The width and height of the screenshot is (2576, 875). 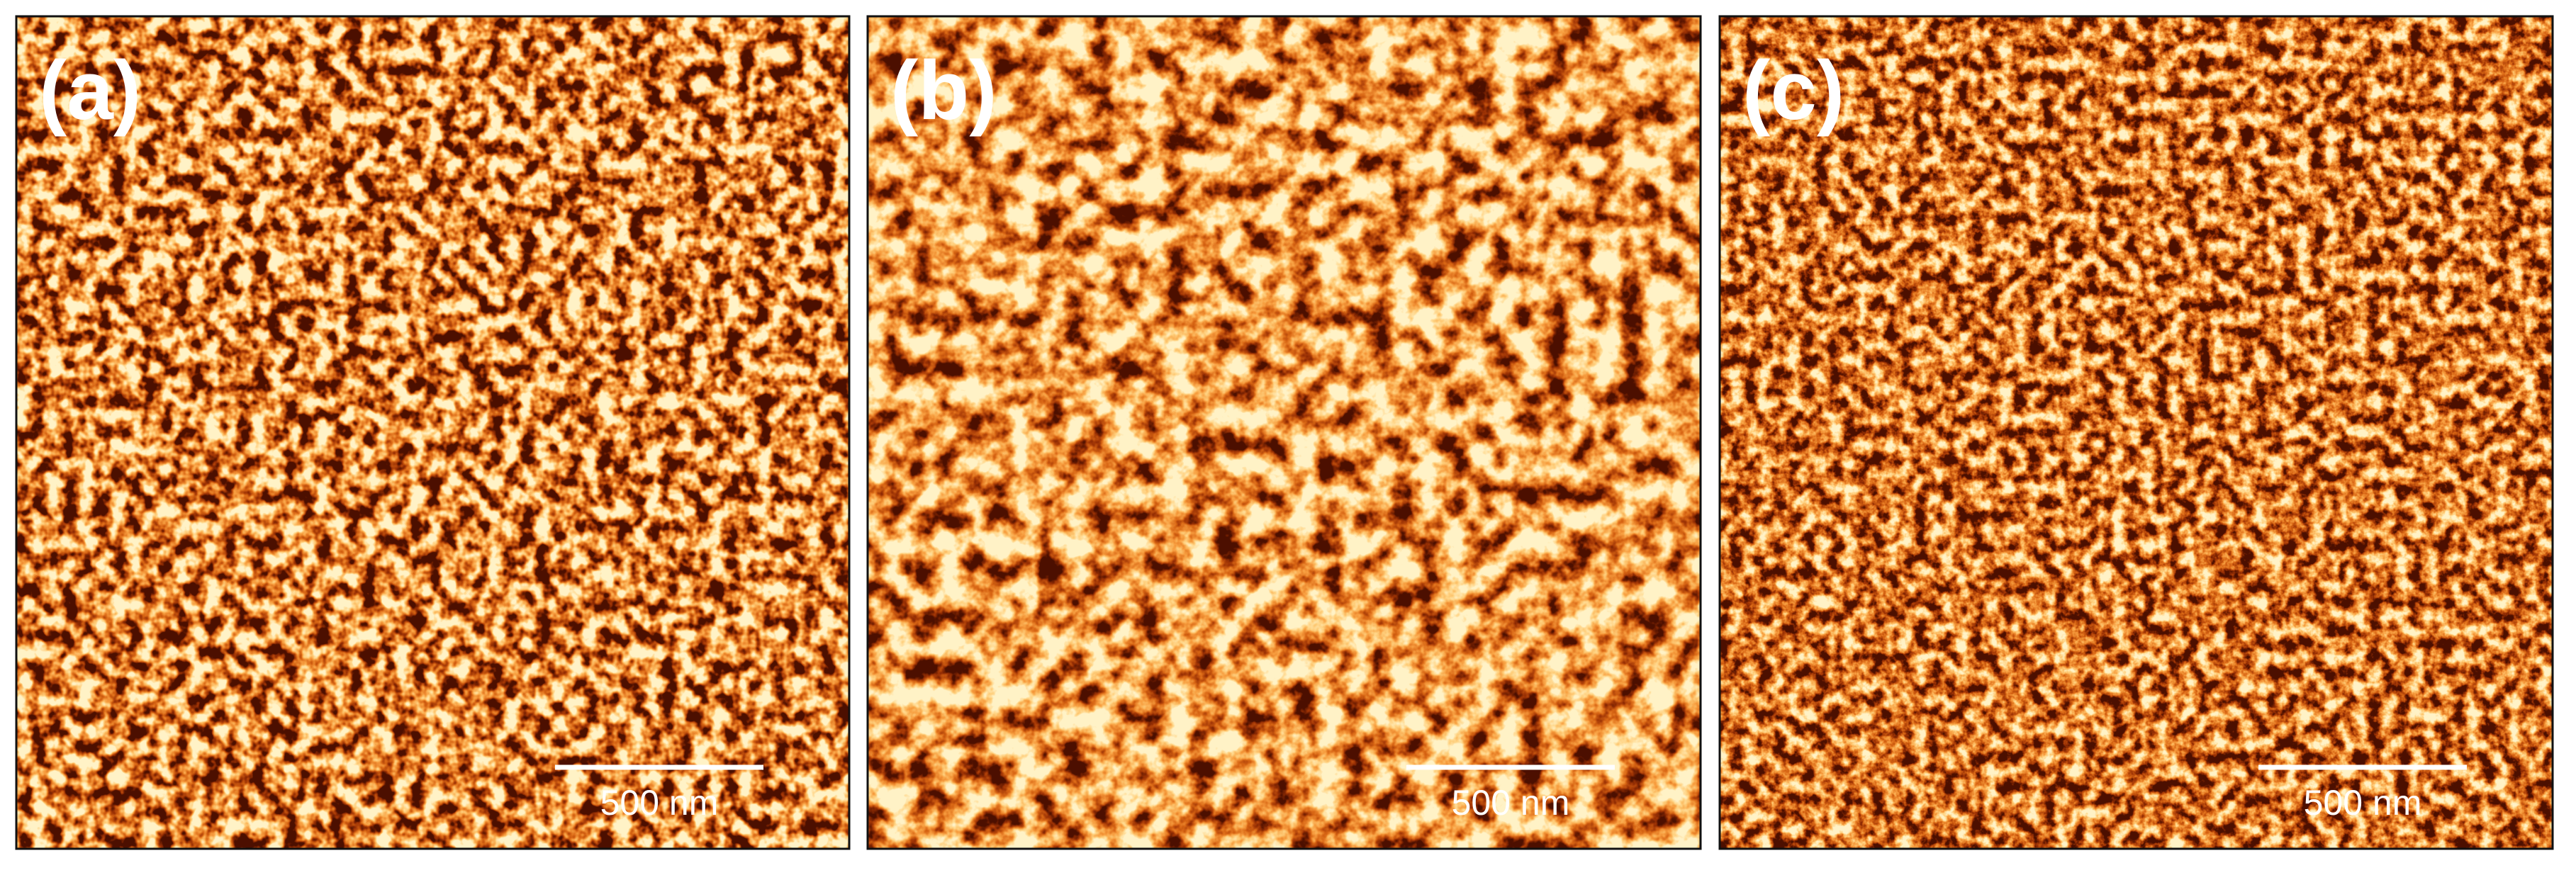 I want to click on panel-label: (c), so click(x=1793, y=90).